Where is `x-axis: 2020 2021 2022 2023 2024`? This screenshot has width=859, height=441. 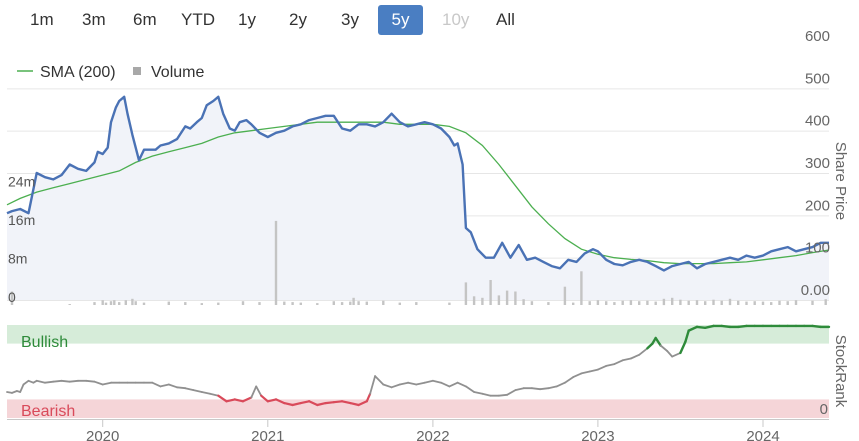
x-axis: 2020 2021 2022 2023 2024 is located at coordinates (418, 430).